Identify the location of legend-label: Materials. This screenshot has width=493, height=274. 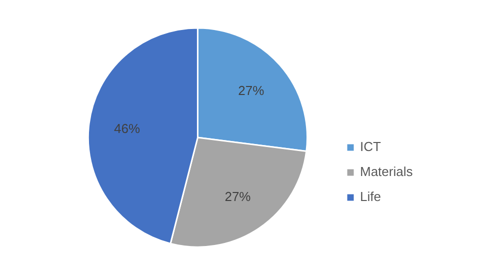
(386, 171).